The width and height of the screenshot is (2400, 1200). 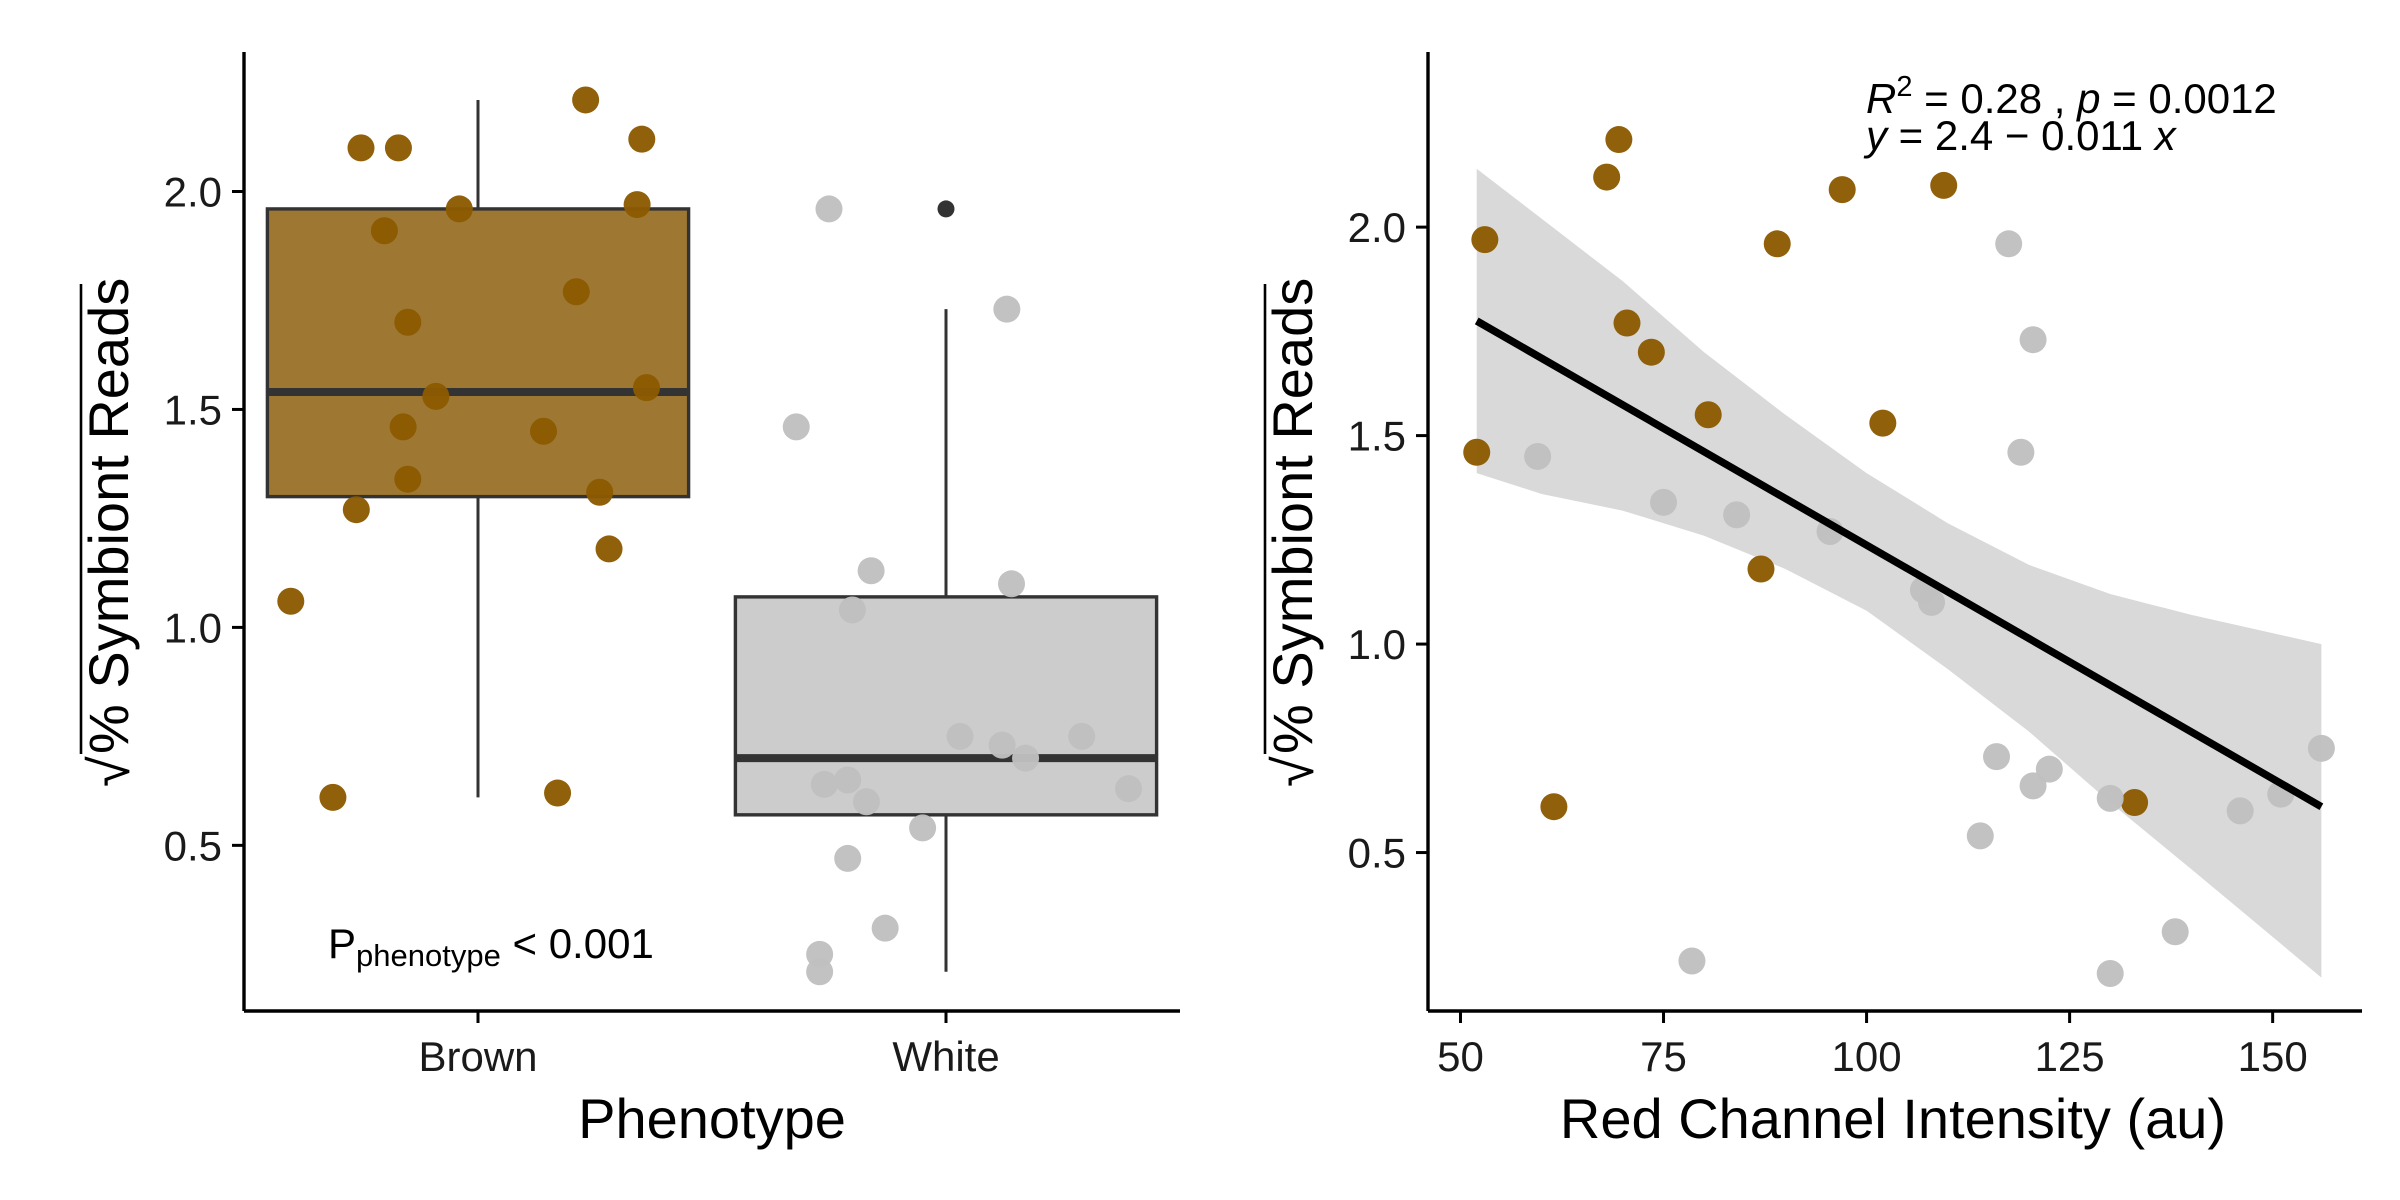 What do you see at coordinates (1876, 135) in the screenshot?
I see `y-symbol: y` at bounding box center [1876, 135].